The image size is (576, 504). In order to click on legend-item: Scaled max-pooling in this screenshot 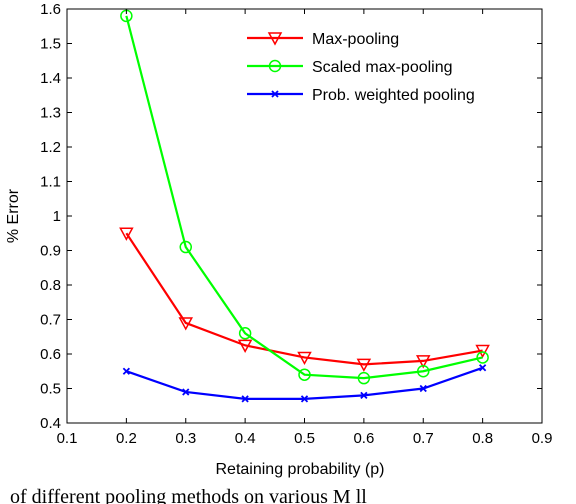, I will do `click(350, 67)`.